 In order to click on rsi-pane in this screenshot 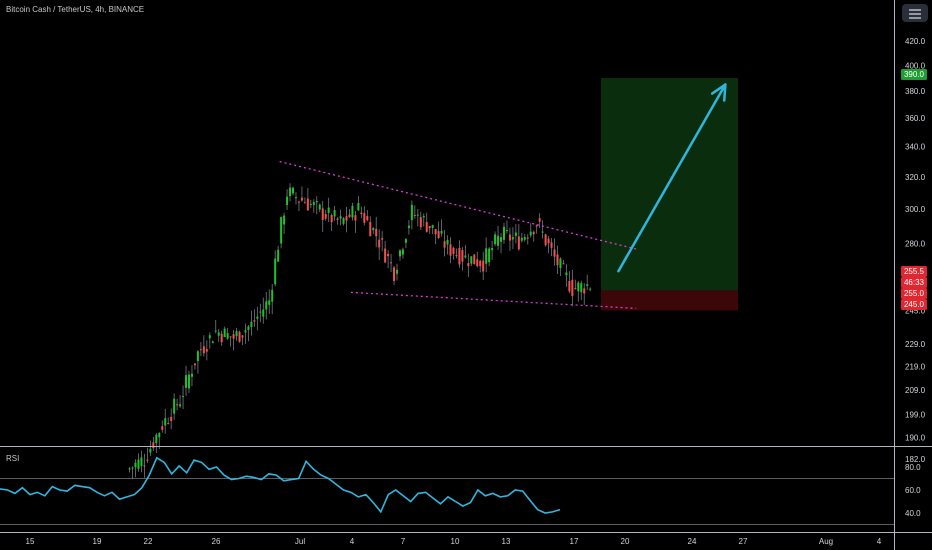, I will do `click(447, 490)`.